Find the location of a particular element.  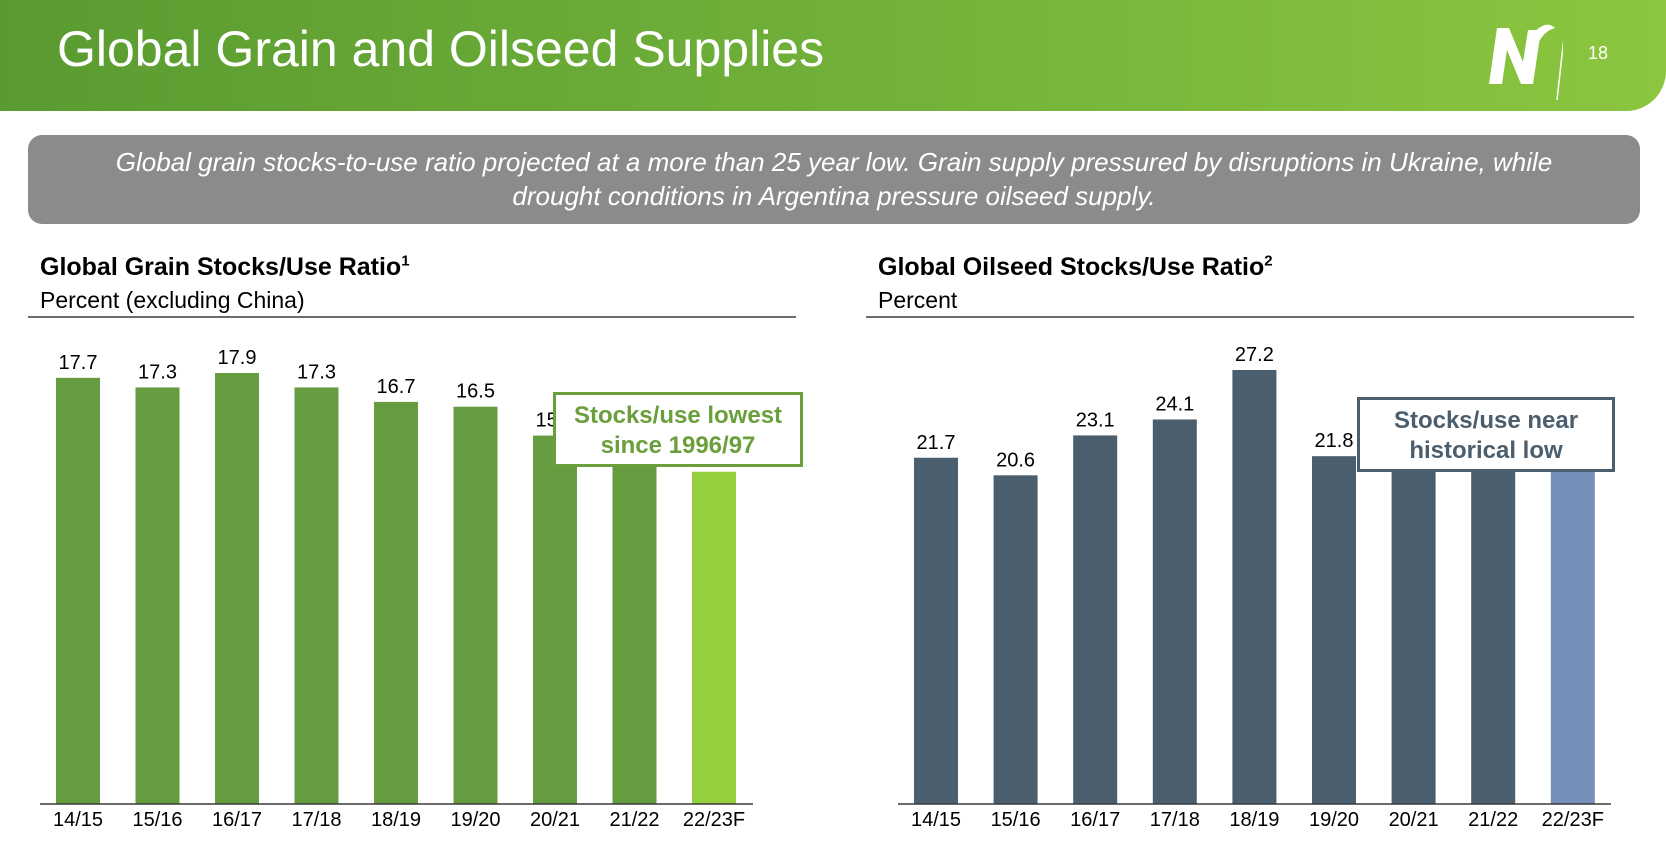

oilseed-category-label-1: 15/16 is located at coordinates (1016, 820).